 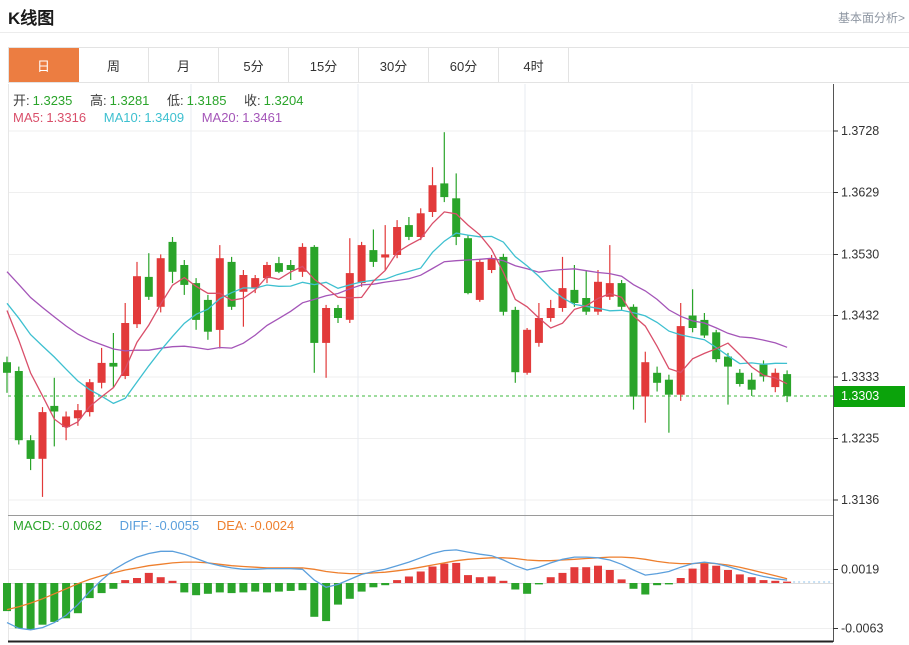 What do you see at coordinates (79, 525) in the screenshot?
I see `macd-value: -0.0062` at bounding box center [79, 525].